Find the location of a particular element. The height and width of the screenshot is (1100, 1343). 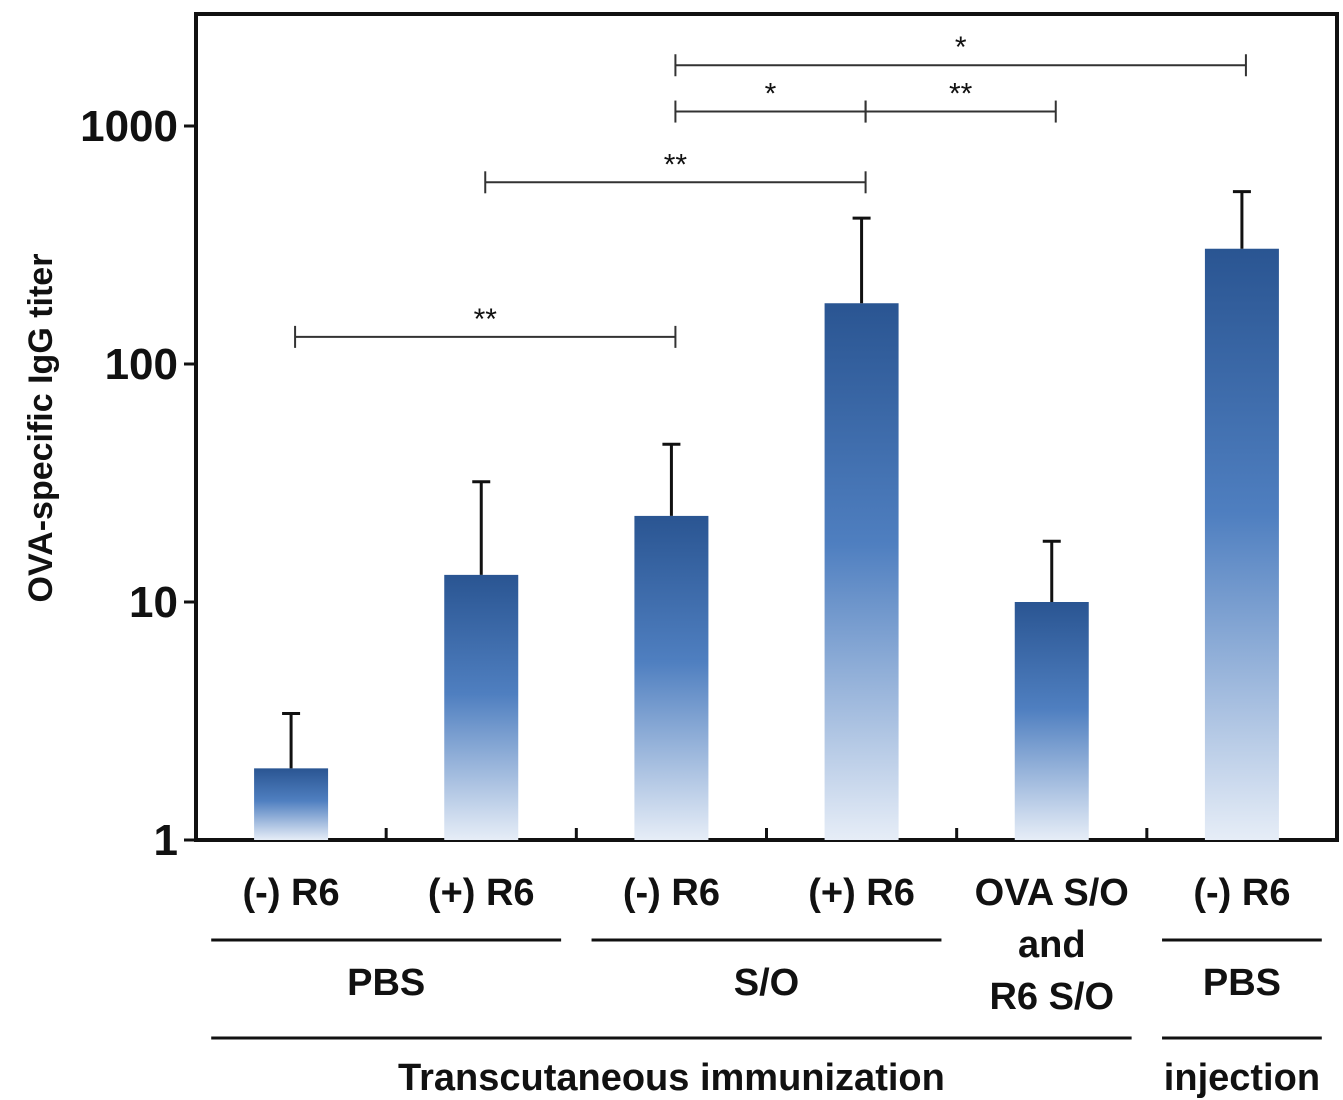

y-axis-label: OVA-specific IgG titer is located at coordinates (41, 428).